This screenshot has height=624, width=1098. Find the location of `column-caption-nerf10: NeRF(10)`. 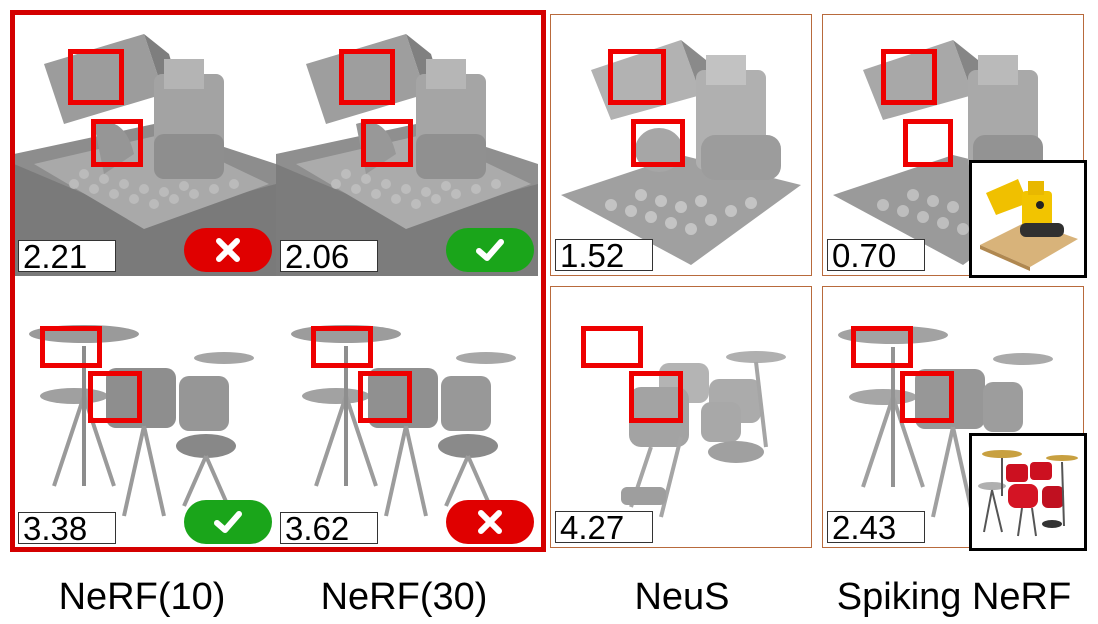

column-caption-nerf10: NeRF(10) is located at coordinates (142, 597).